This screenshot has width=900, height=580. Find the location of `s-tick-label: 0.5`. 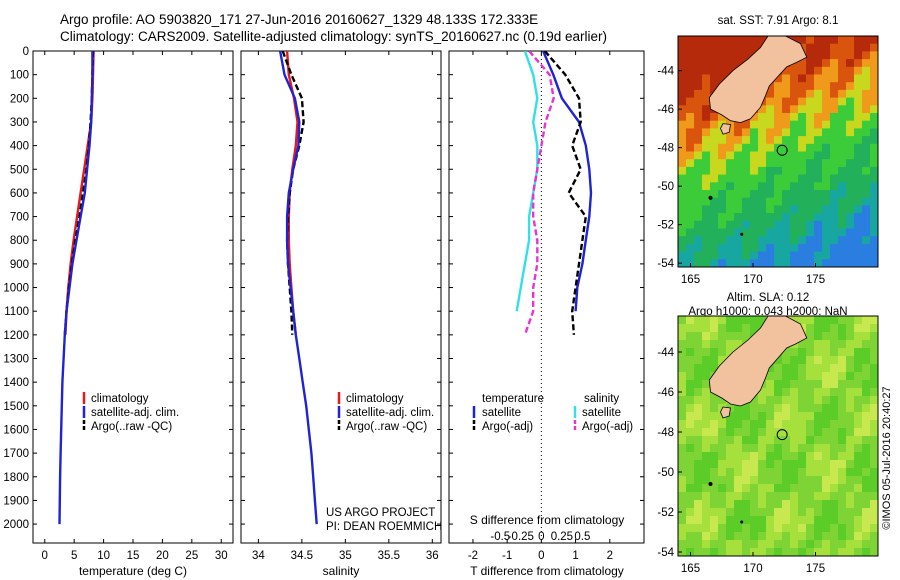

s-tick-label: 0.5 is located at coordinates (582, 537).